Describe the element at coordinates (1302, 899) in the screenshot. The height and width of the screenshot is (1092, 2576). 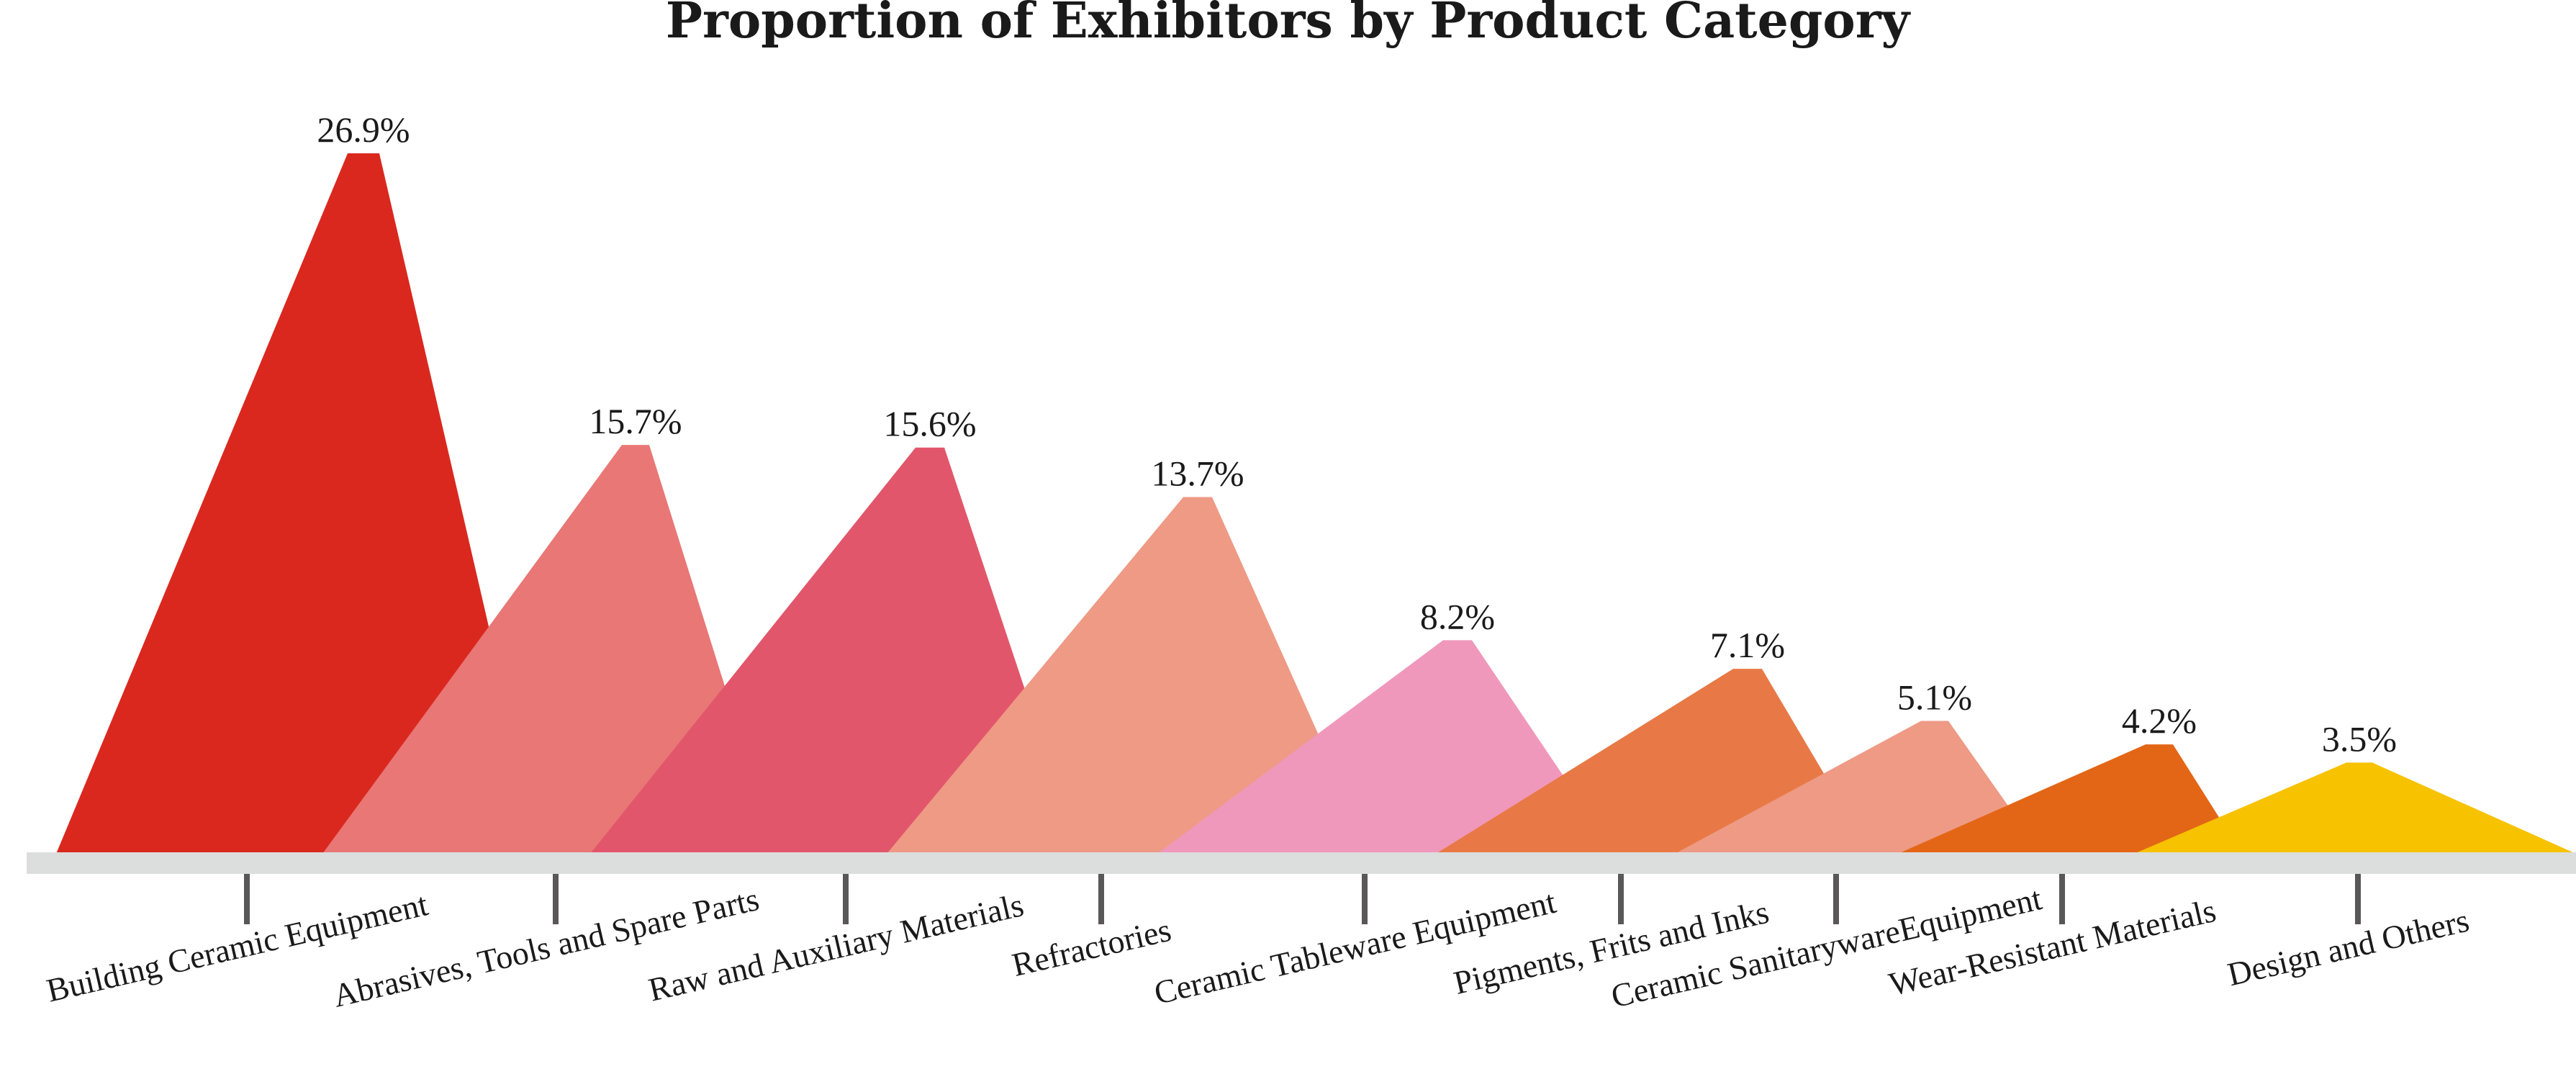
I see `x-axis-ticks` at that location.